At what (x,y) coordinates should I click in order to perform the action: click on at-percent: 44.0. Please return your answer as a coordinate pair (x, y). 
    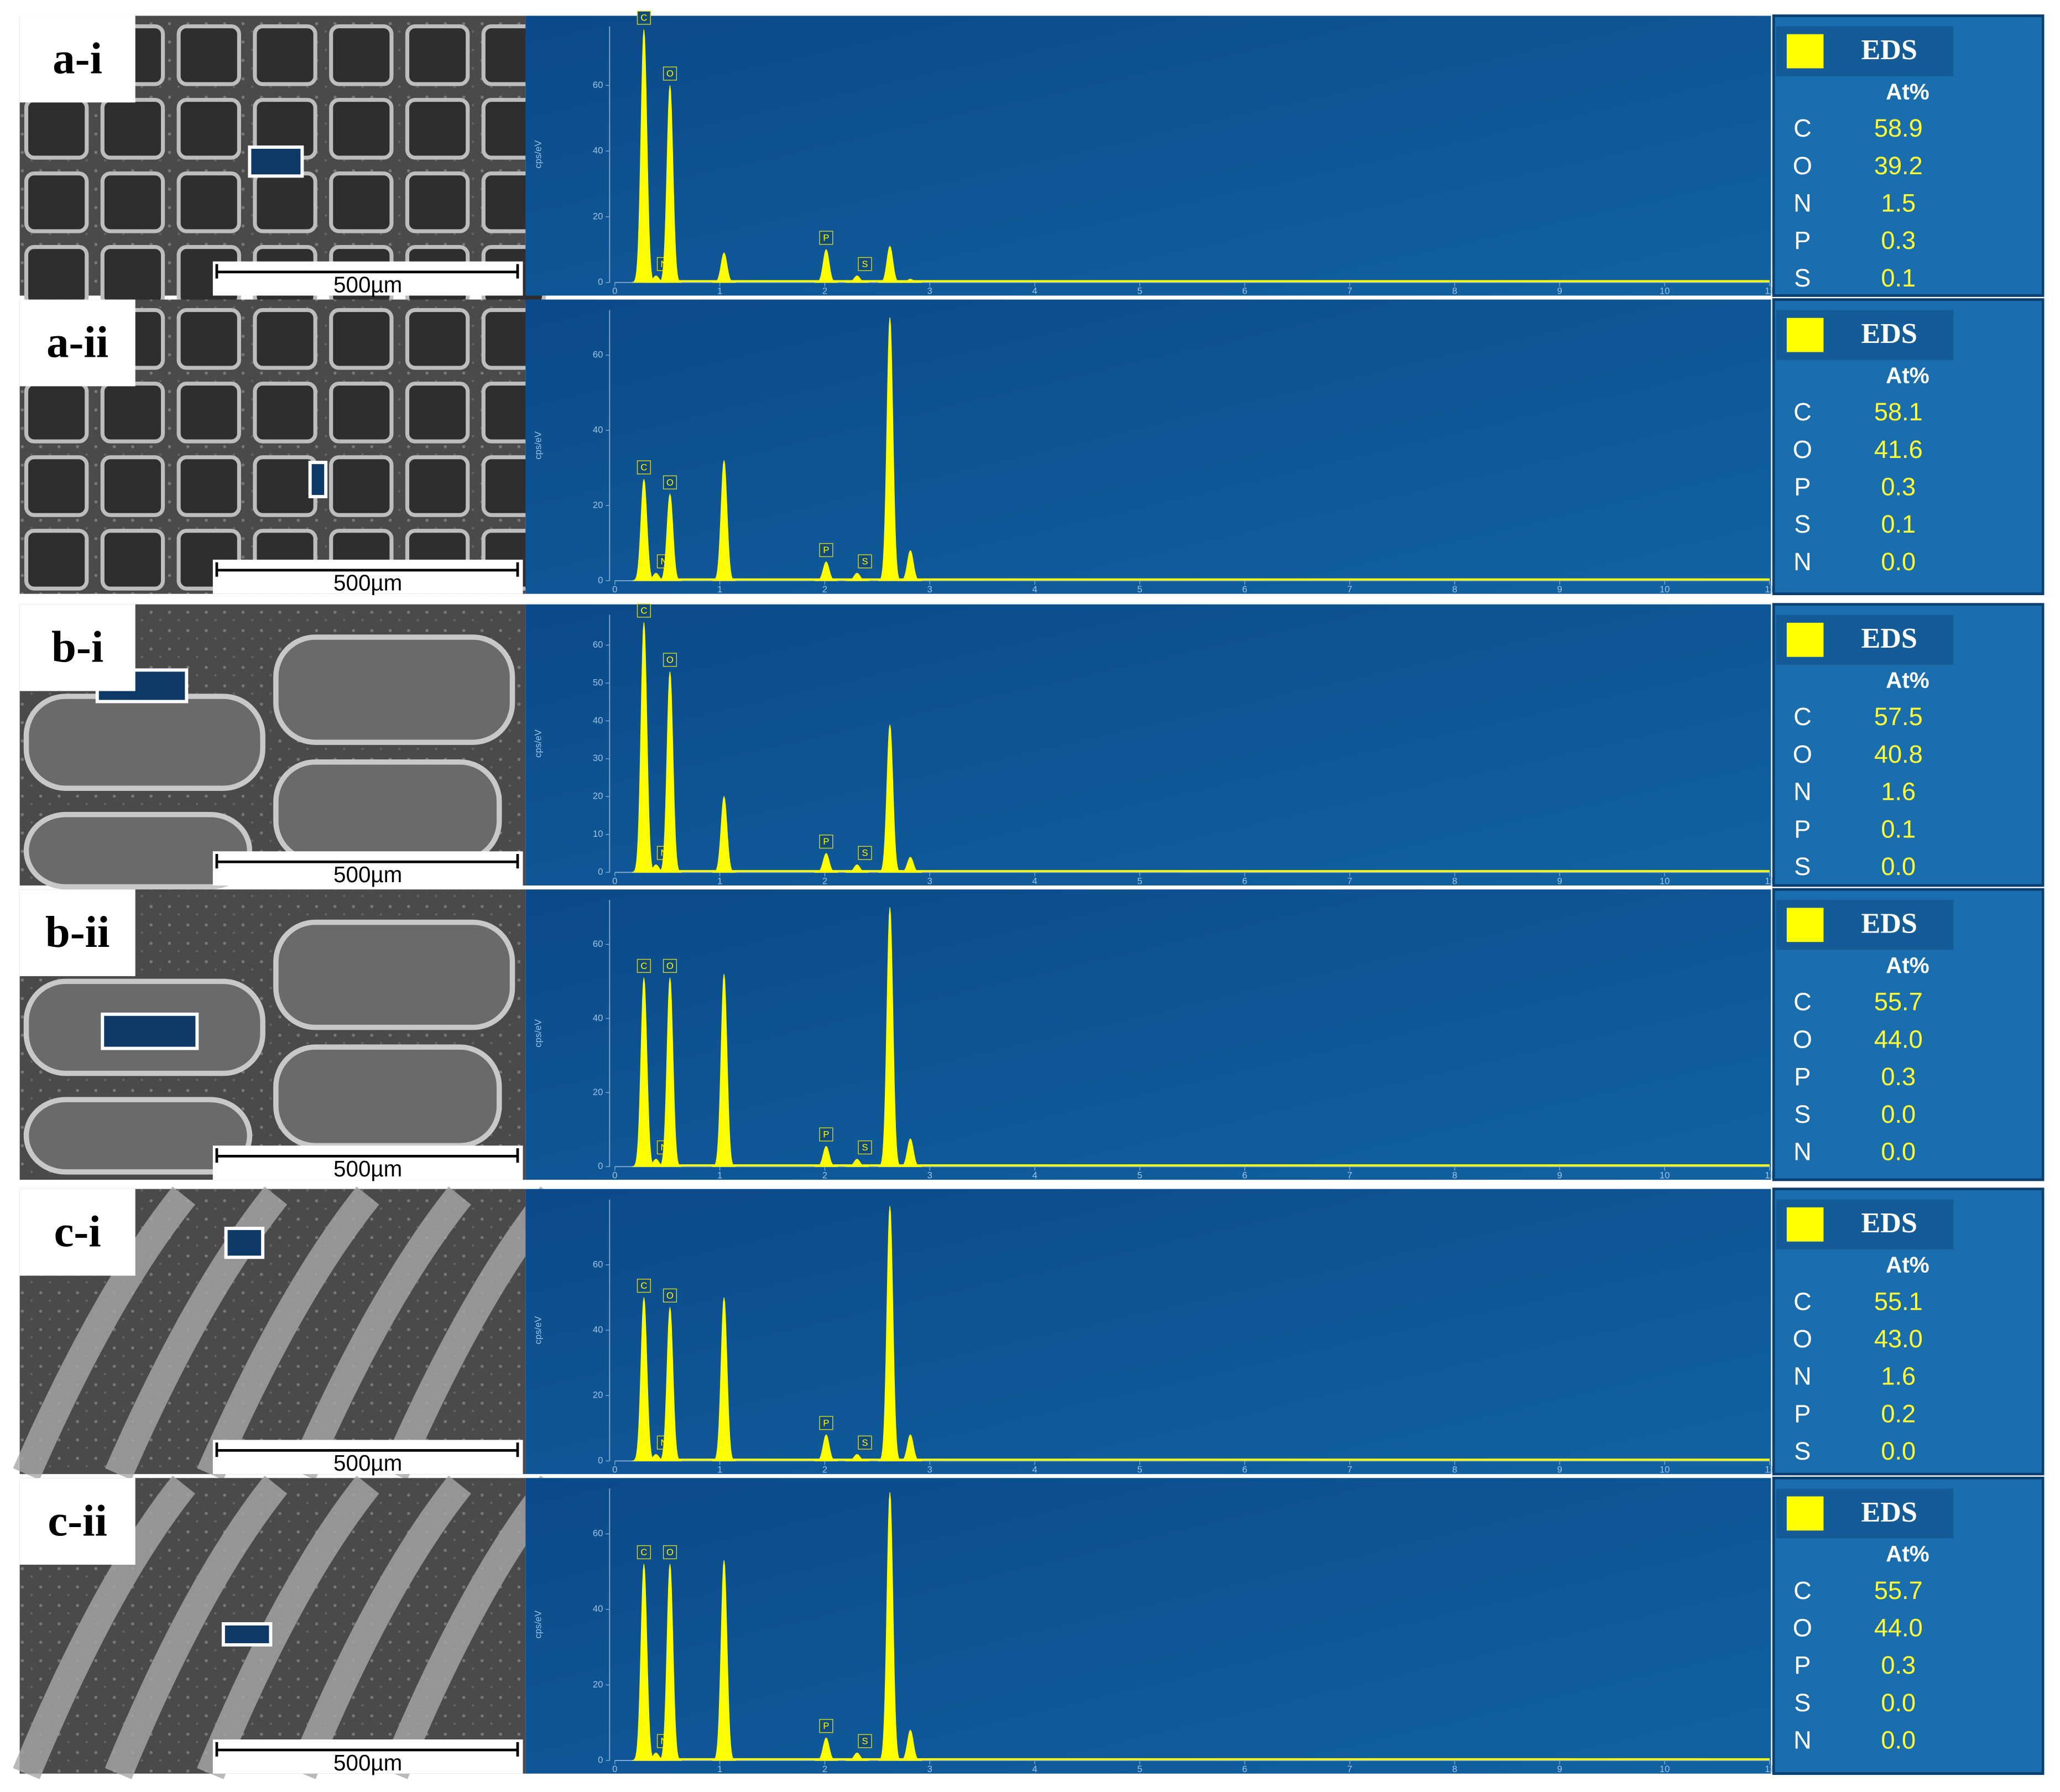
    Looking at the image, I should click on (1899, 1628).